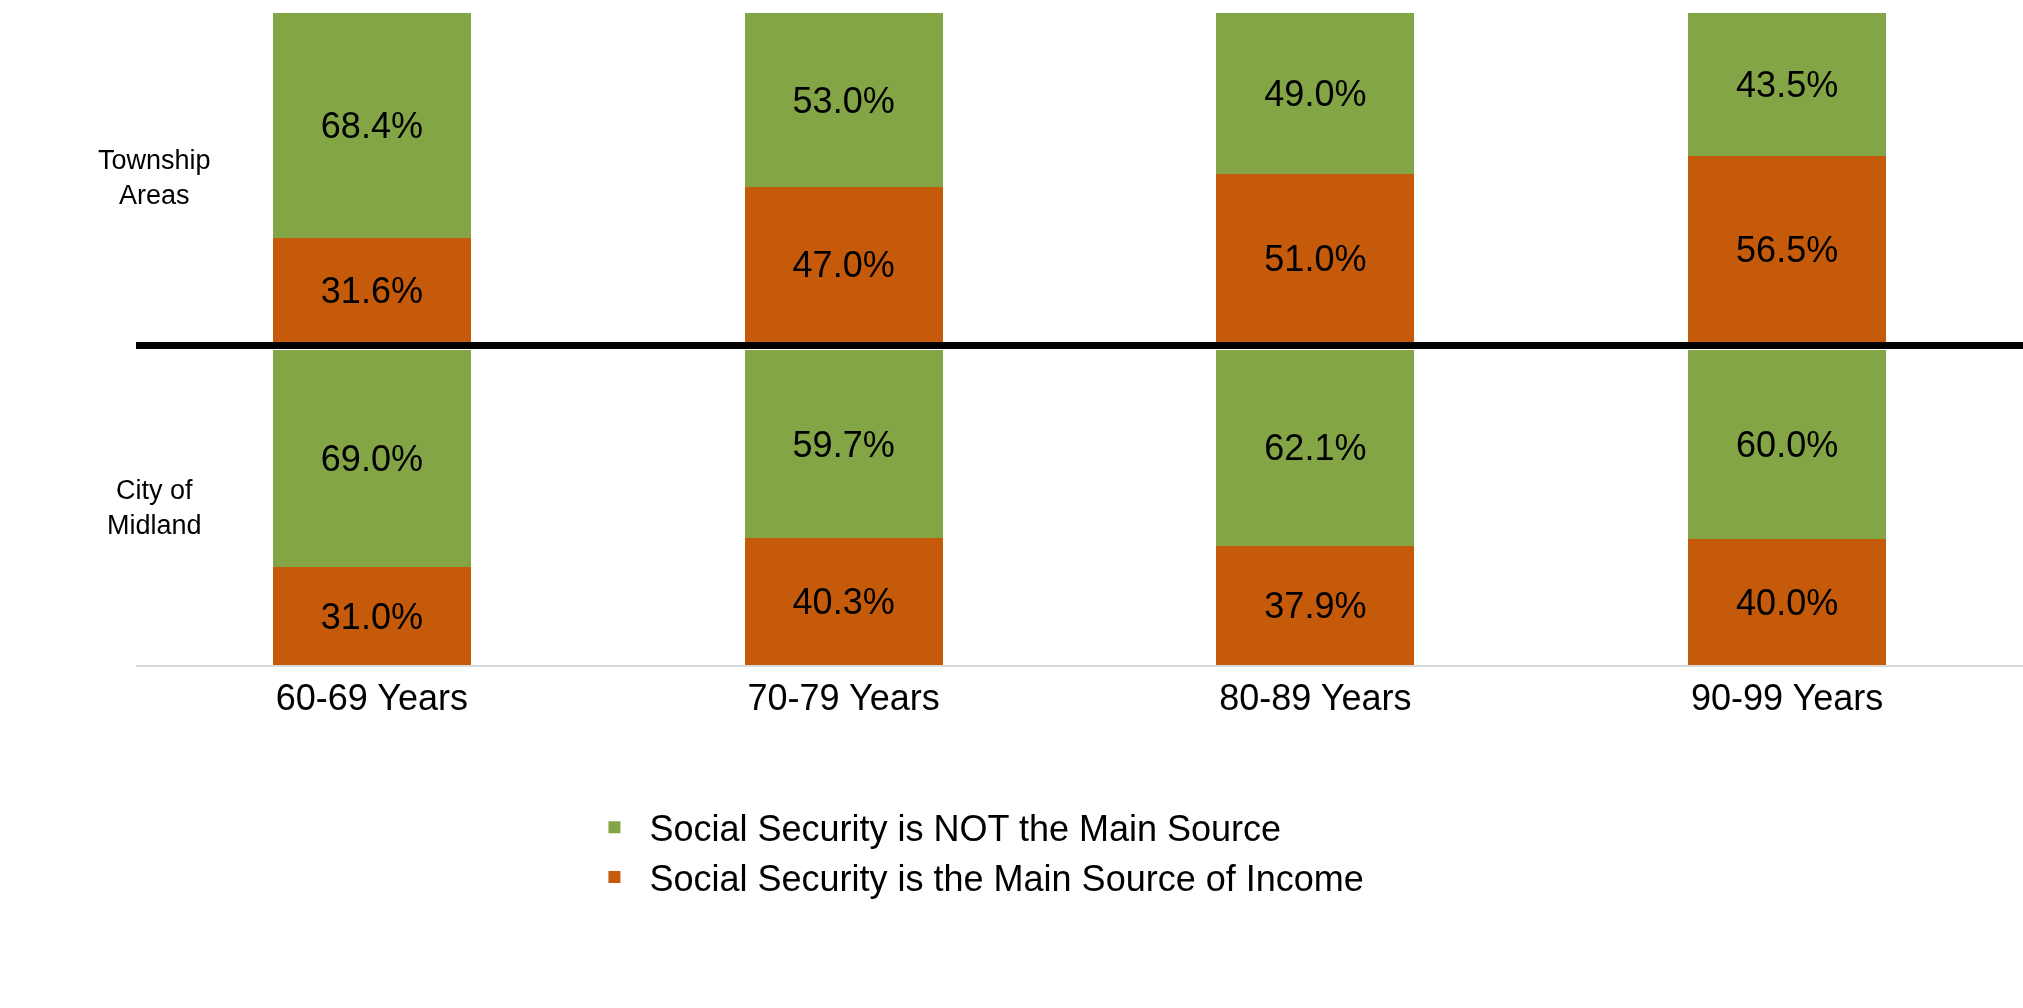 This screenshot has width=2023, height=1008. What do you see at coordinates (843, 698) in the screenshot?
I see `x-tick-label: 70-79 Years` at bounding box center [843, 698].